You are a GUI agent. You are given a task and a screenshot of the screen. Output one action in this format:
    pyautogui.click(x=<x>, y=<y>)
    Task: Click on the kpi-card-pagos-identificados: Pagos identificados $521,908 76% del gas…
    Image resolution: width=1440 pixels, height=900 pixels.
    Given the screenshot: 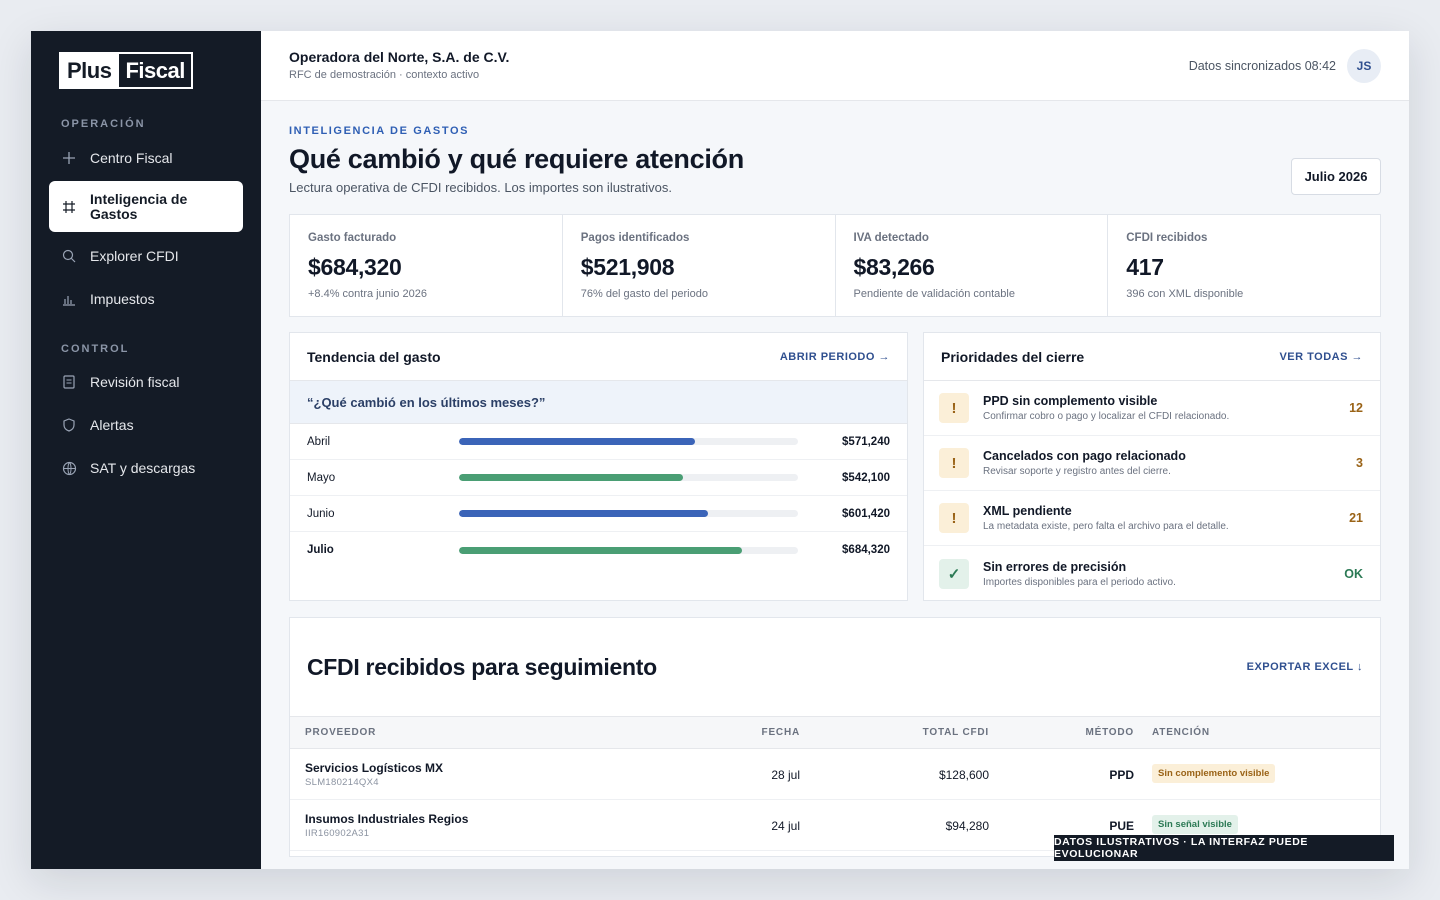 What is the action you would take?
    pyautogui.click(x=699, y=265)
    